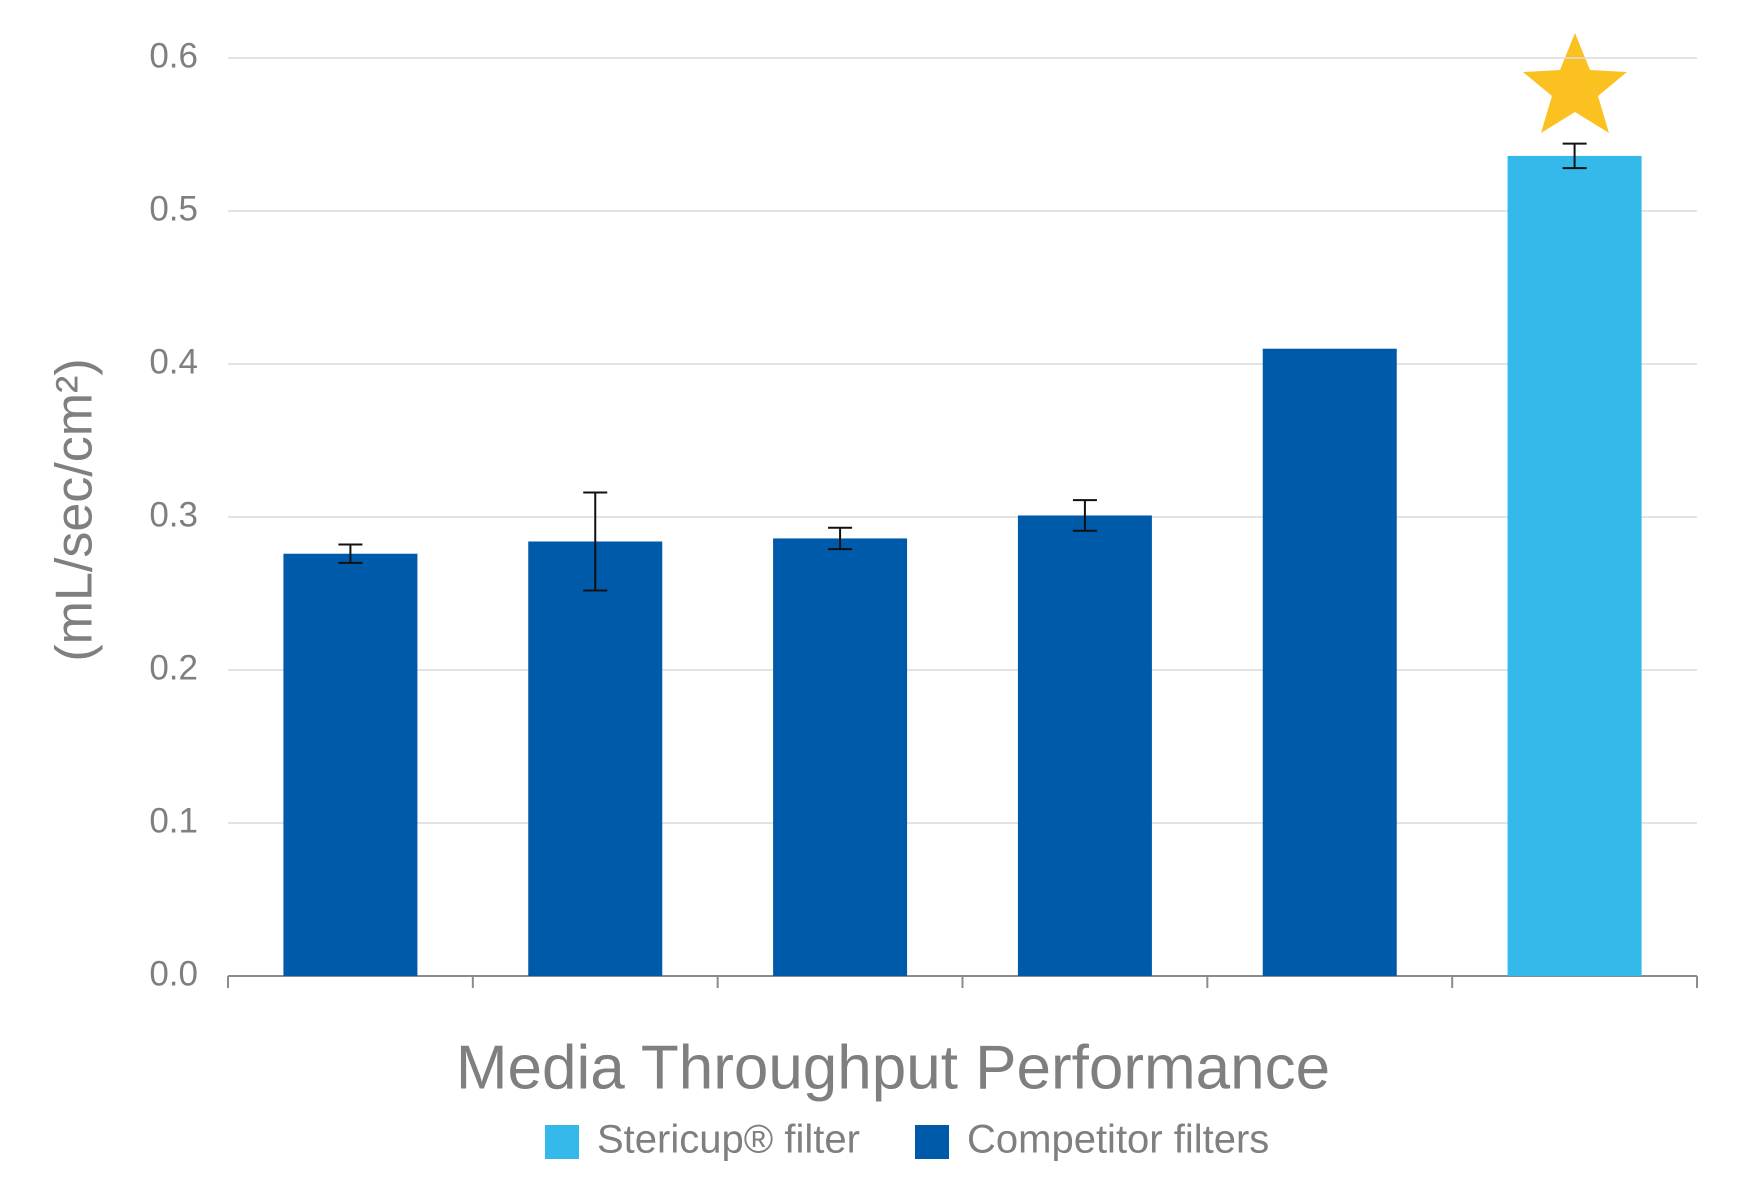 The image size is (1751, 1192). Describe the element at coordinates (173, 208) in the screenshot. I see `y-tick-label: 0.5` at that location.